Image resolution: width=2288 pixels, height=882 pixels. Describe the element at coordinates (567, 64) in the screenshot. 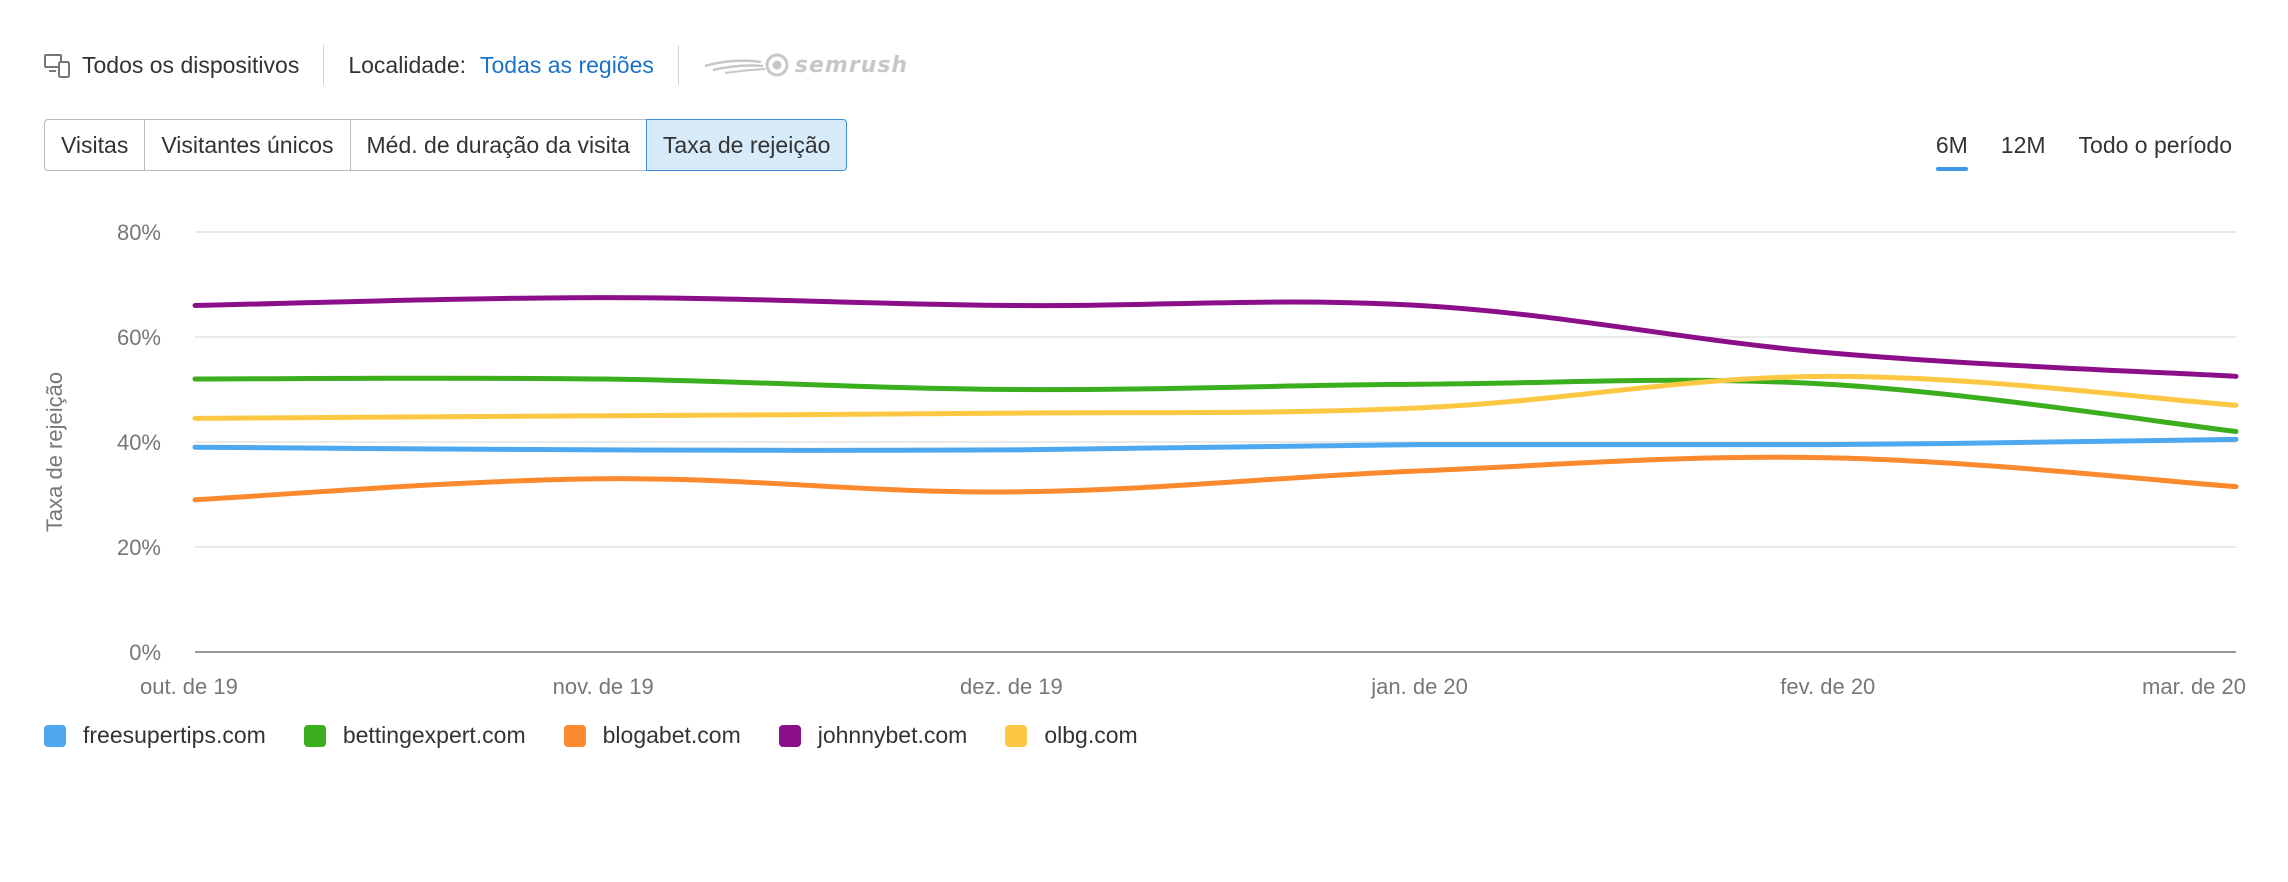

I see `location-selector: Todas as regiões` at that location.